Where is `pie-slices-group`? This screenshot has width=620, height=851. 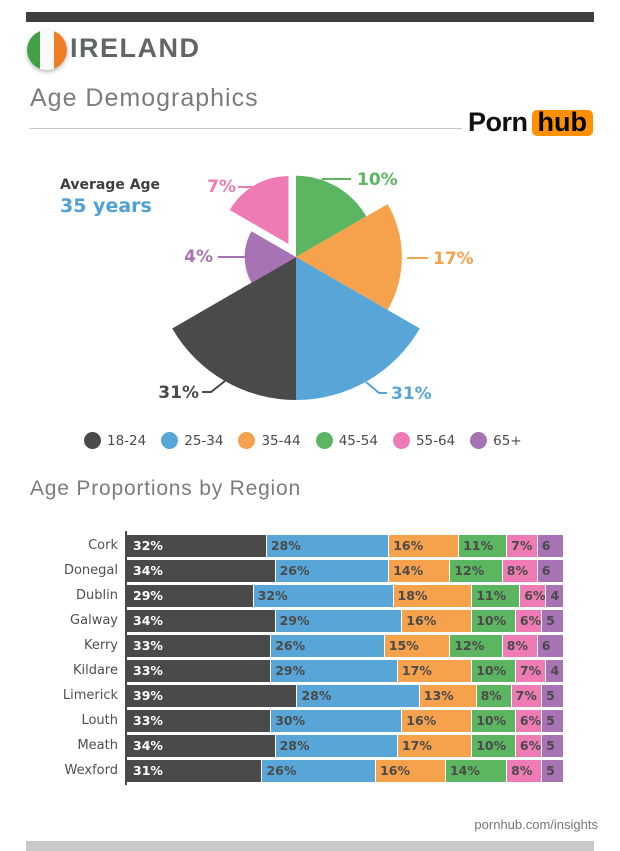
pie-slices-group is located at coordinates (296, 287).